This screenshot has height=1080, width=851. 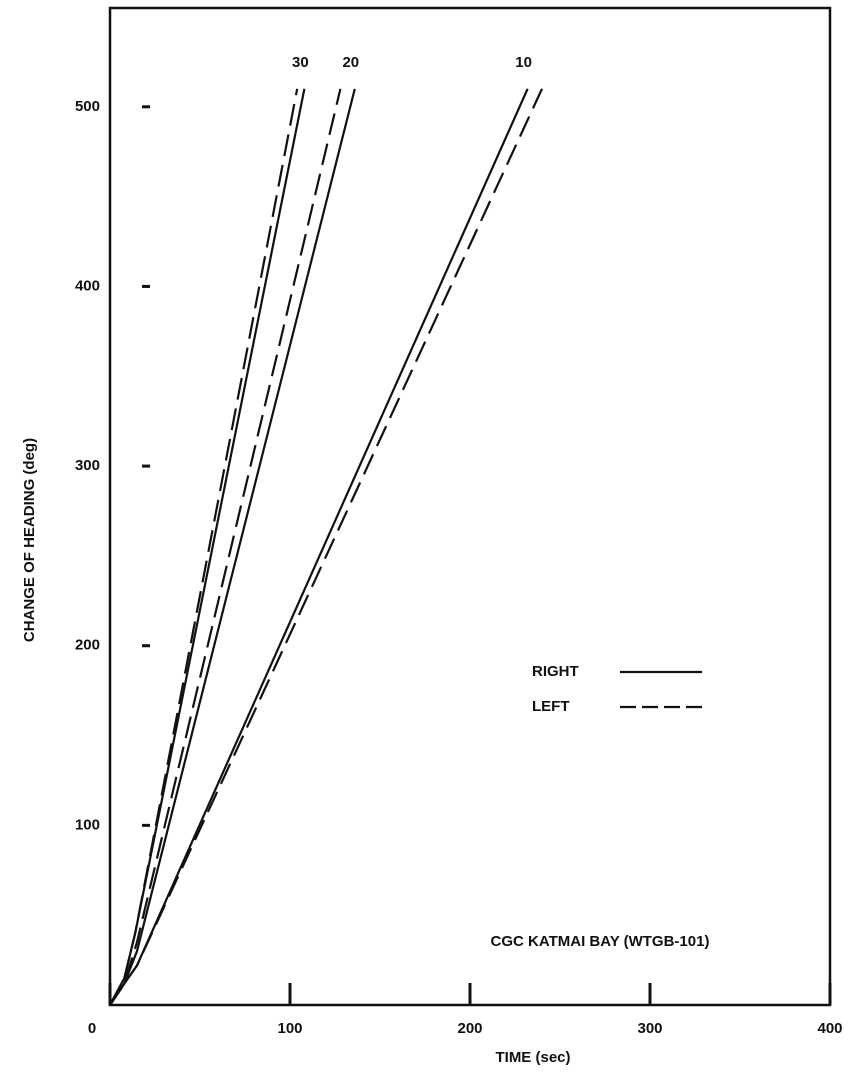 What do you see at coordinates (600, 941) in the screenshot?
I see `annotation: CGC KATMAI BAY (WTGB-101)` at bounding box center [600, 941].